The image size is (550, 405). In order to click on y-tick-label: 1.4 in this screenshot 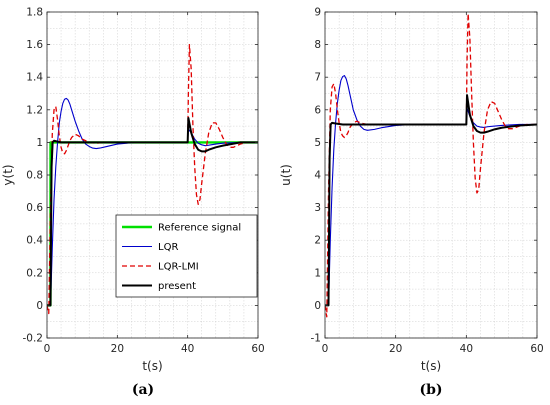, I will do `click(34, 78)`.